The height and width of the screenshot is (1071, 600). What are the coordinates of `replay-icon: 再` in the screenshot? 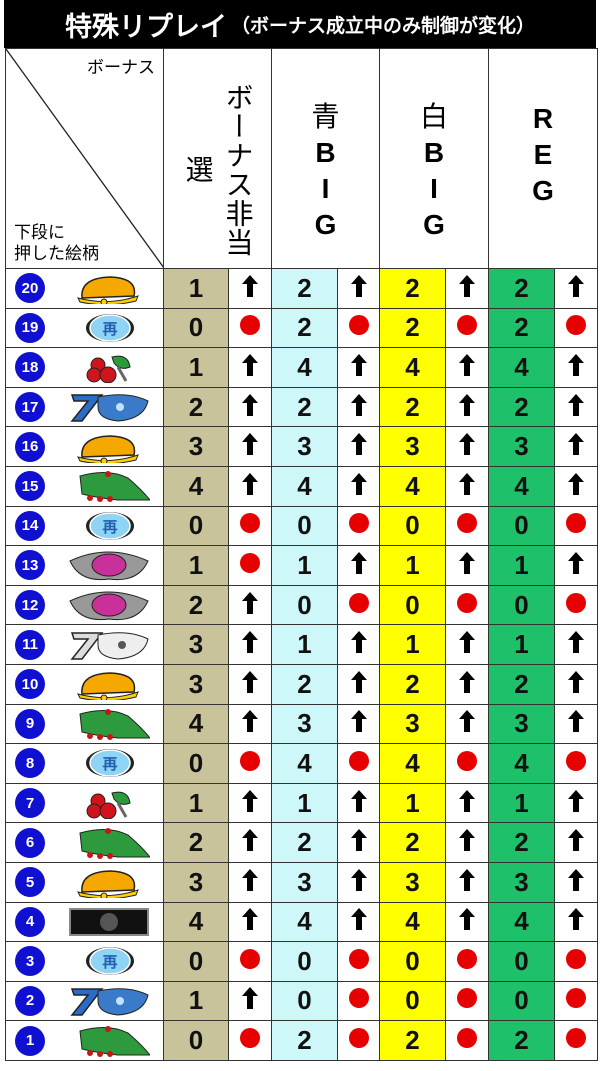 It's located at (109, 961).